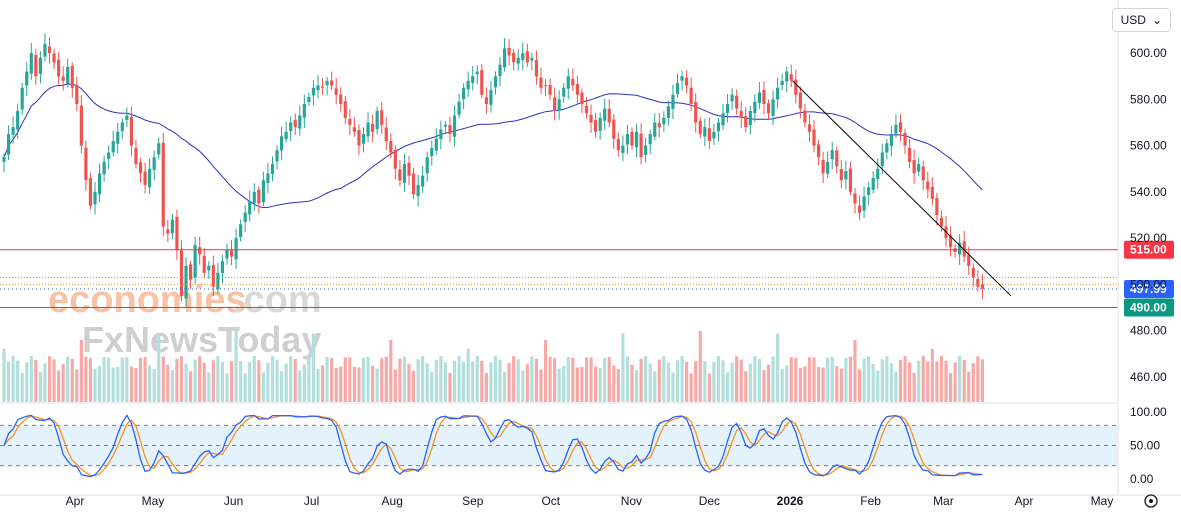 This screenshot has width=1181, height=518. What do you see at coordinates (75, 501) in the screenshot?
I see `x-tick-label: Apr` at bounding box center [75, 501].